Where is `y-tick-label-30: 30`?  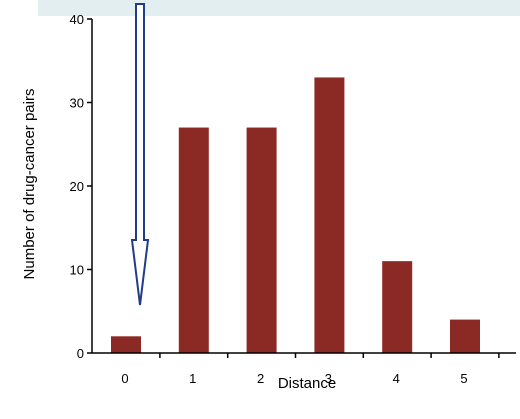 y-tick-label-30: 30 is located at coordinates (77, 103).